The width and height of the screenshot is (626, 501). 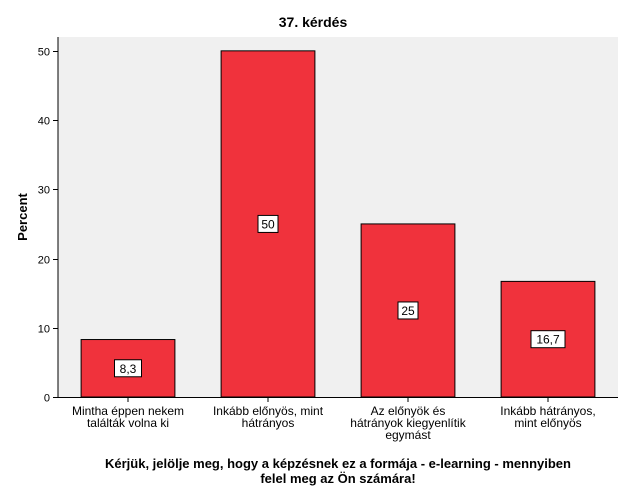 I want to click on y-tick-label: 40, so click(x=44, y=122).